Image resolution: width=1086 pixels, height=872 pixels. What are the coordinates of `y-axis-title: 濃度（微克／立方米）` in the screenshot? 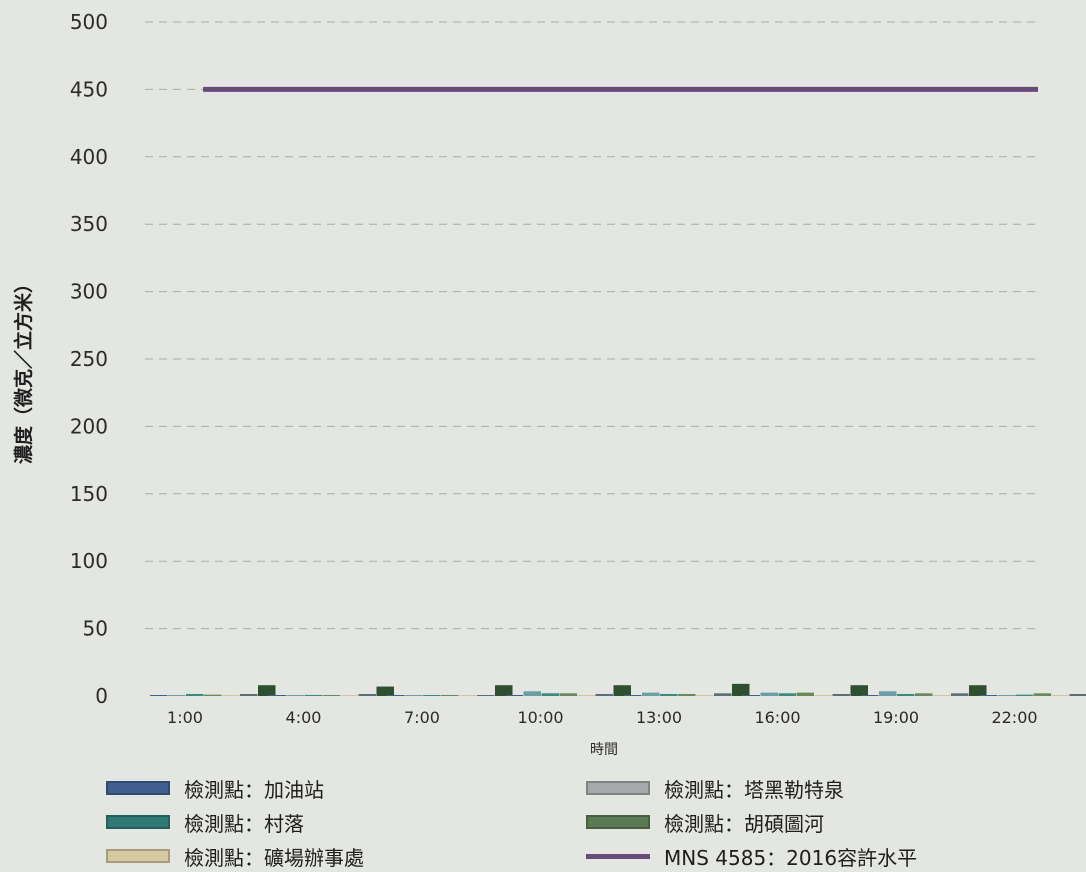 It's located at (23, 369).